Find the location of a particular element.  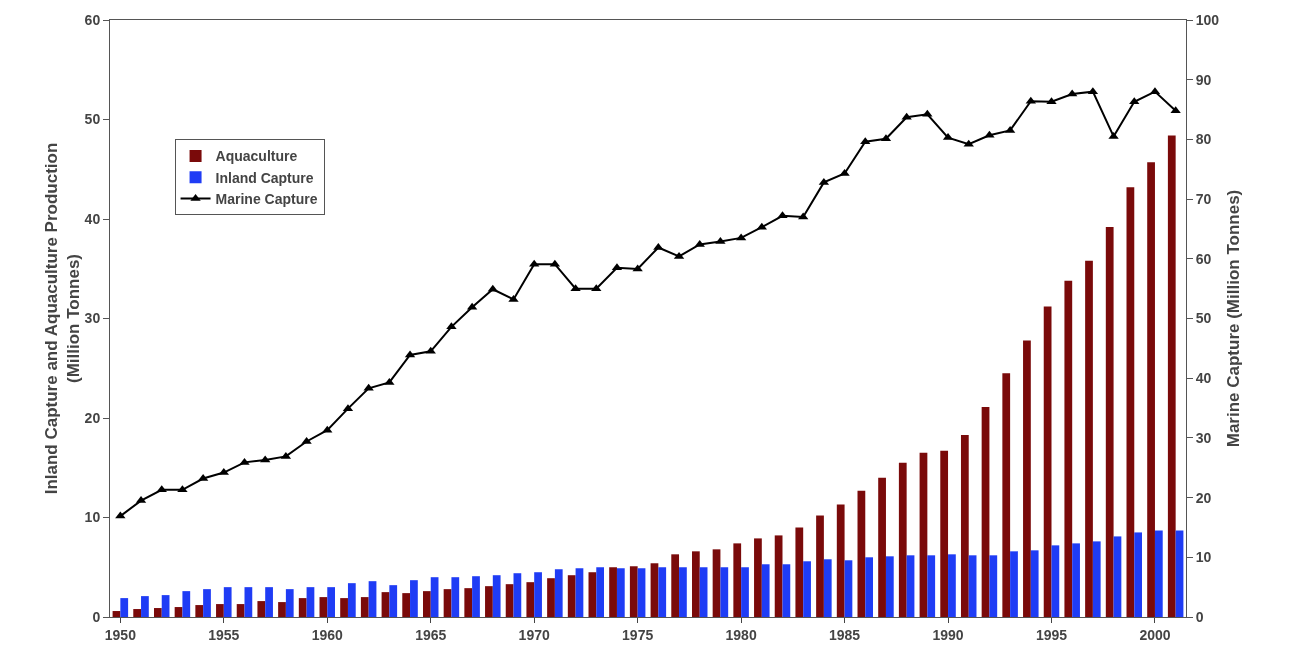

x-tick-label: 1970 is located at coordinates (534, 634).